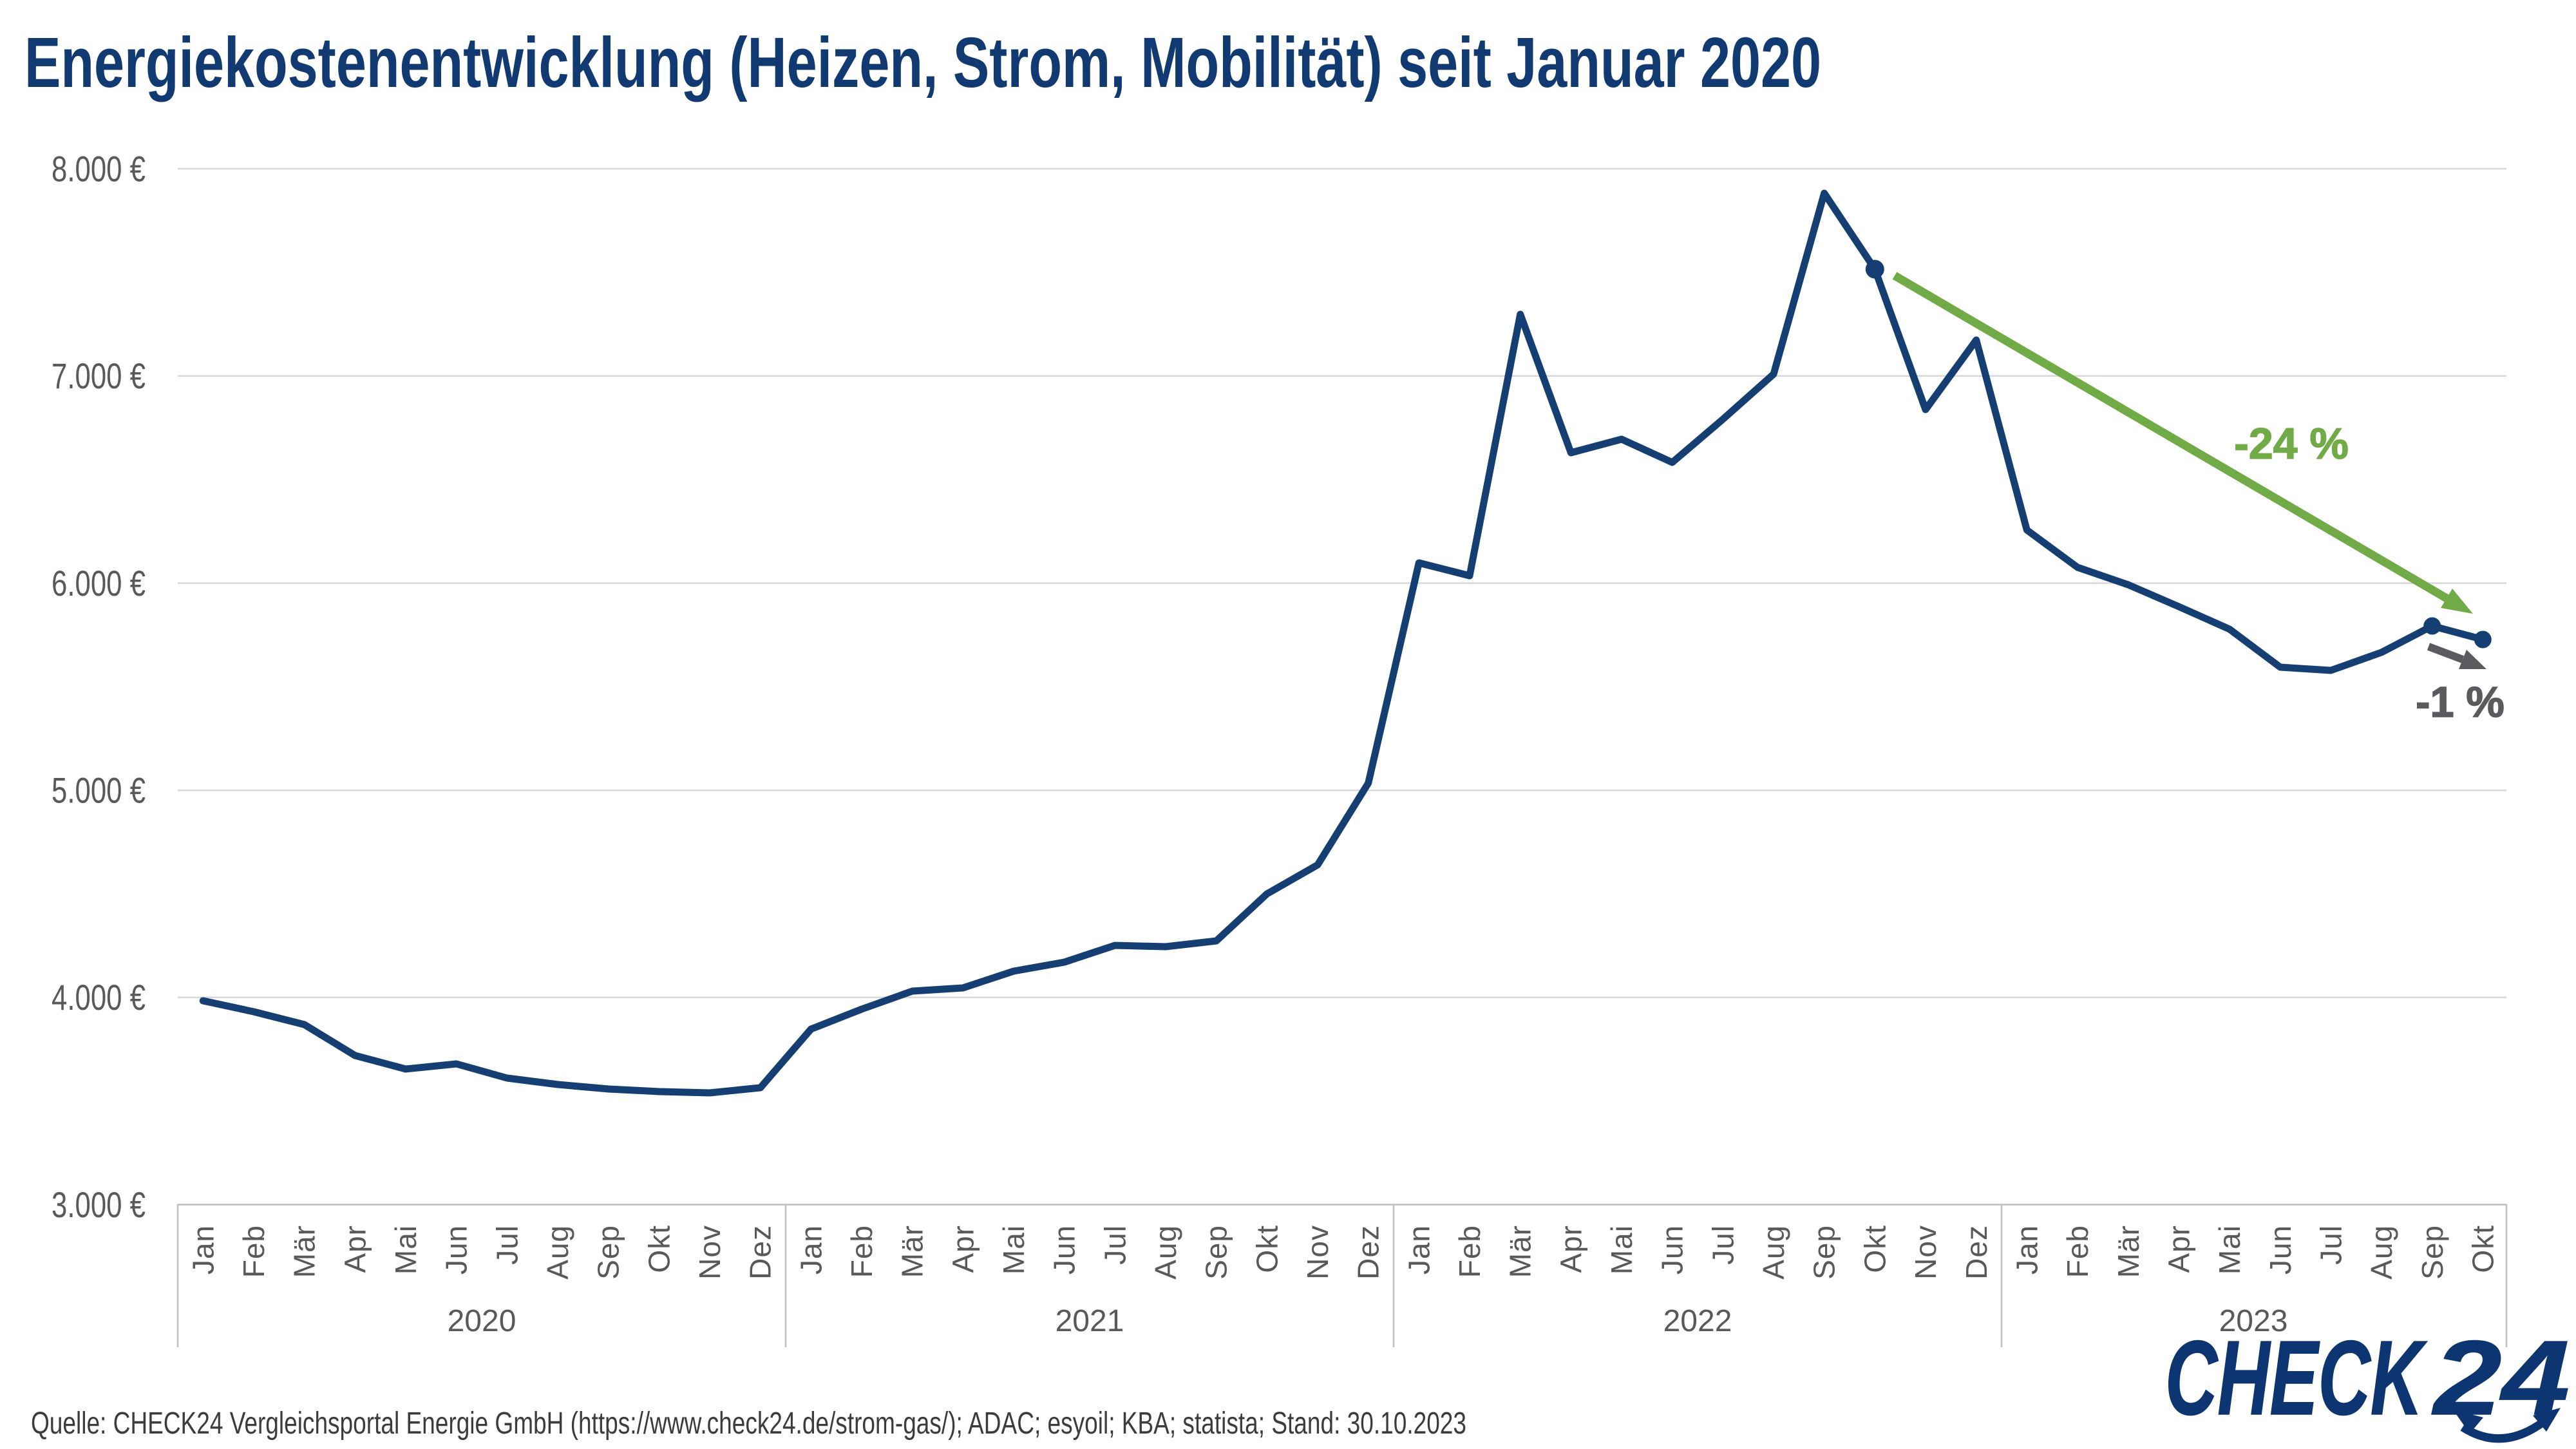  I want to click on svg-text: 8.000 €, so click(99, 168).